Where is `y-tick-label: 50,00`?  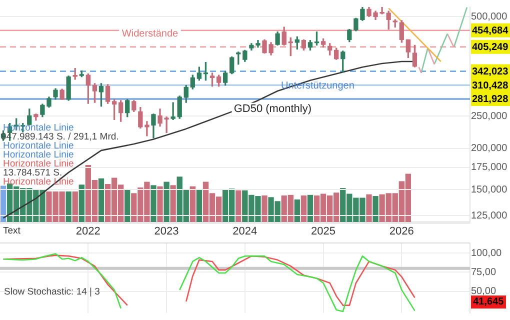
y-tick-label: 50,00 is located at coordinates (483, 292).